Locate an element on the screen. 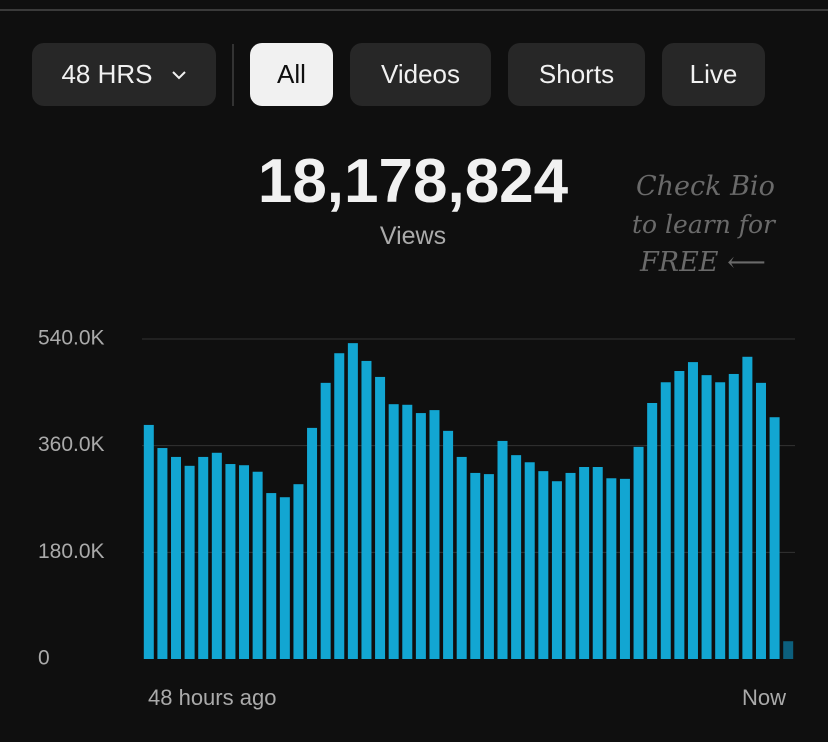  range-label: 48 HRS is located at coordinates (107, 74).